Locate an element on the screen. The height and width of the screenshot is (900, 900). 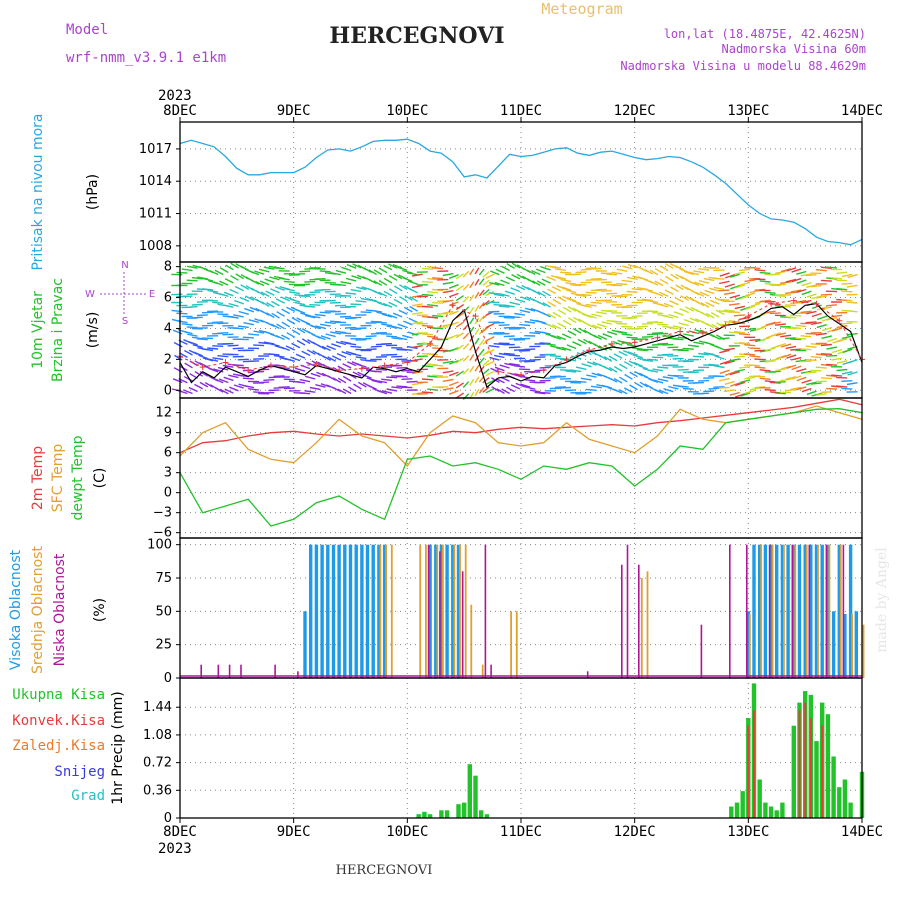
y-tick-label: 1014 is located at coordinates (155, 181).